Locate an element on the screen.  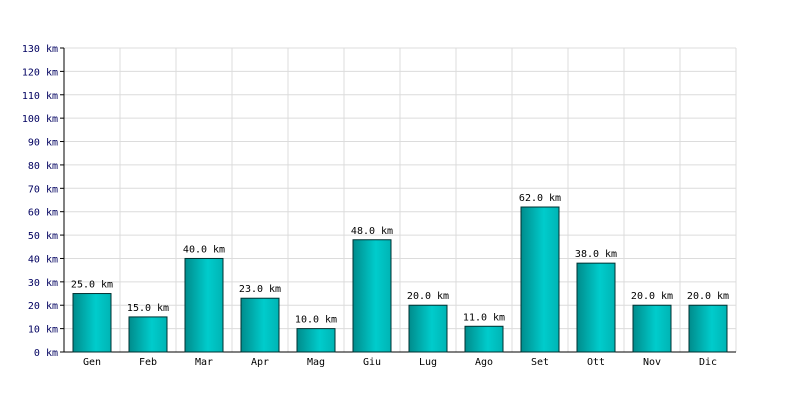
value-label: 25.0 km is located at coordinates (92, 285).